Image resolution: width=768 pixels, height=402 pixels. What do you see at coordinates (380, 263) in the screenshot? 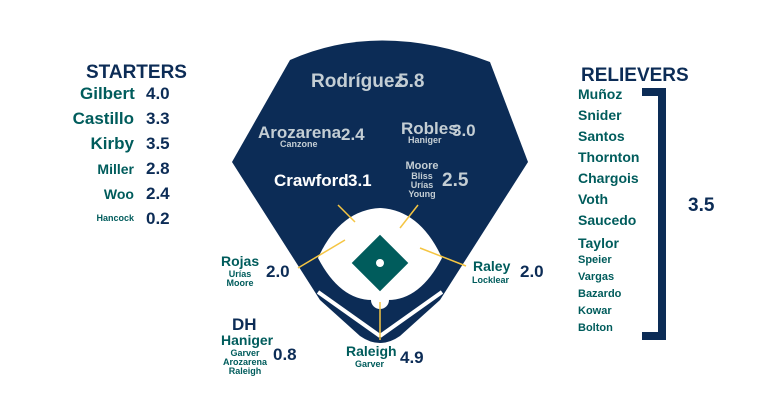
I see `pitchers-mound` at bounding box center [380, 263].